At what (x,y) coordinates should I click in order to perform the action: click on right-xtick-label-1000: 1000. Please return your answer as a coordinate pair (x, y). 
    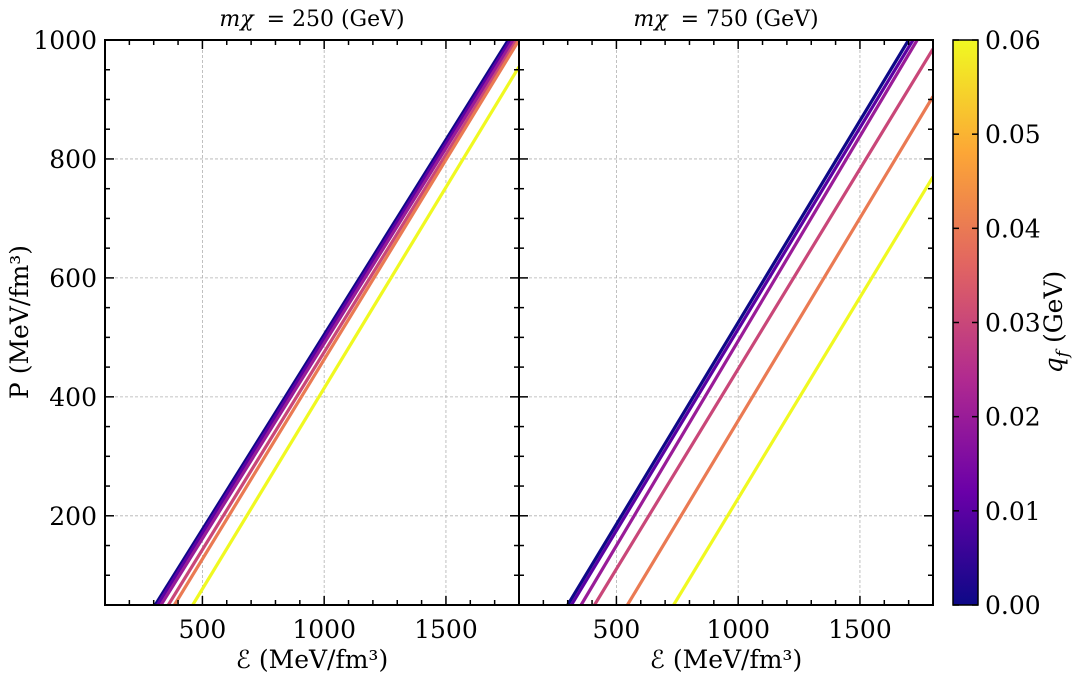
    Looking at the image, I should click on (738, 629).